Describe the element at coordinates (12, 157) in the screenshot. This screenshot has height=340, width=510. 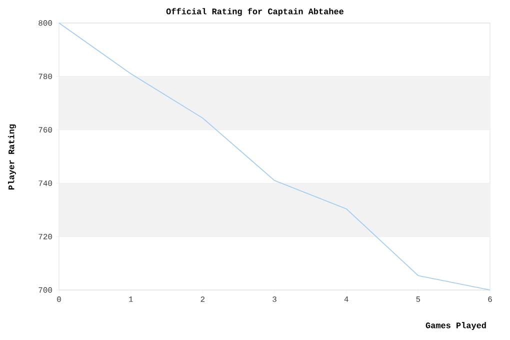
I see `y-axis-title: Player Rating` at that location.